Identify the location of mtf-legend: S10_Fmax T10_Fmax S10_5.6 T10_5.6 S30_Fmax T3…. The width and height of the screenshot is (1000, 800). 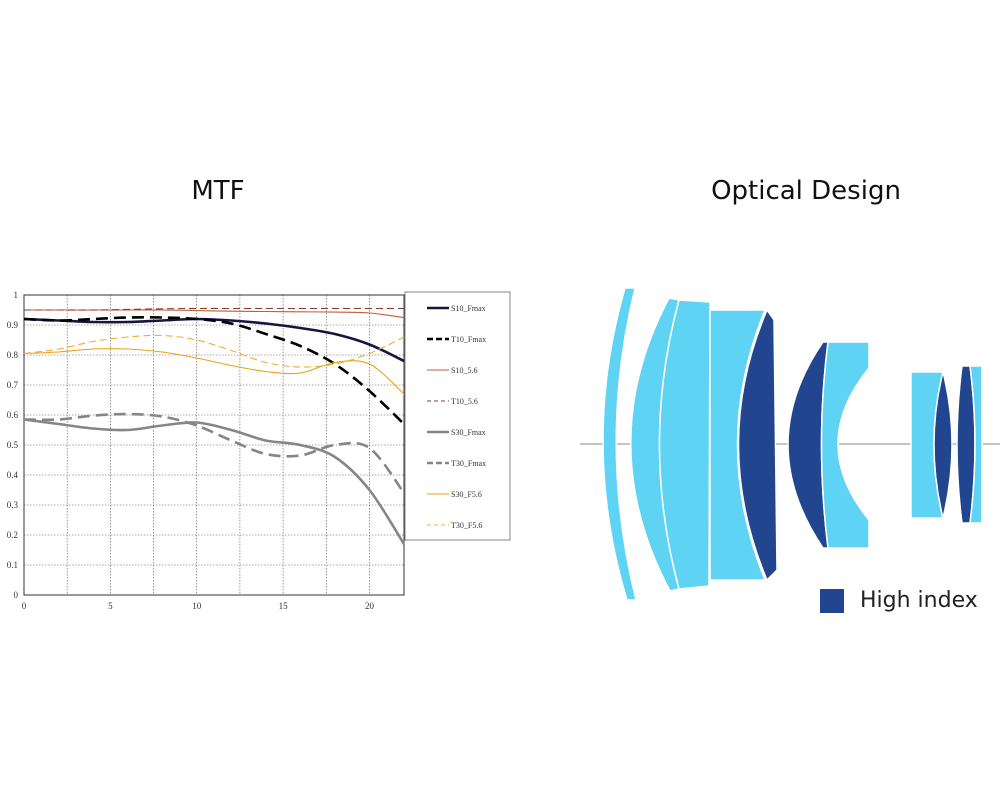
(457, 416).